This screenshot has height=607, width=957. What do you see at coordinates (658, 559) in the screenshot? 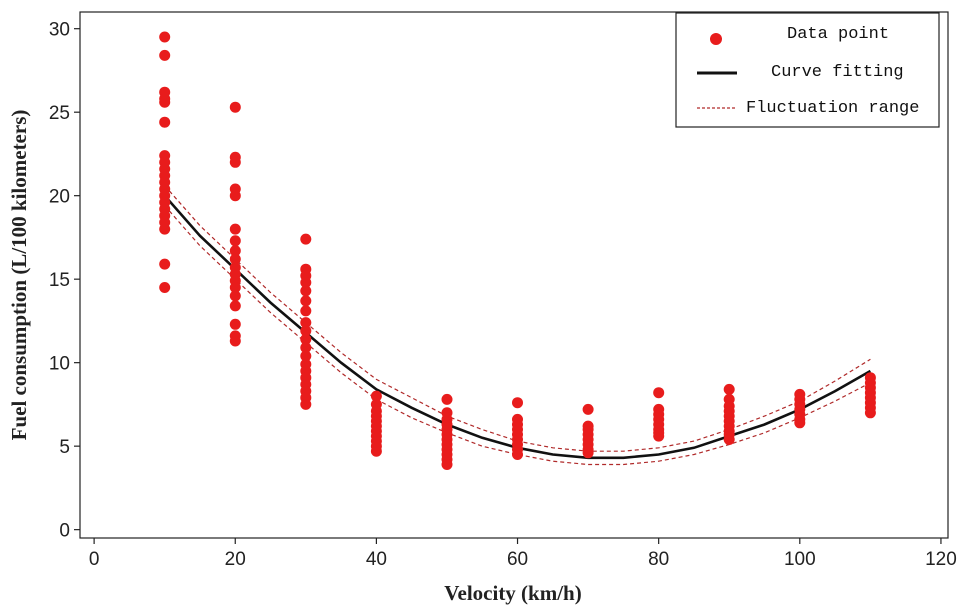
I see `x-tick-label: 80` at bounding box center [658, 559].